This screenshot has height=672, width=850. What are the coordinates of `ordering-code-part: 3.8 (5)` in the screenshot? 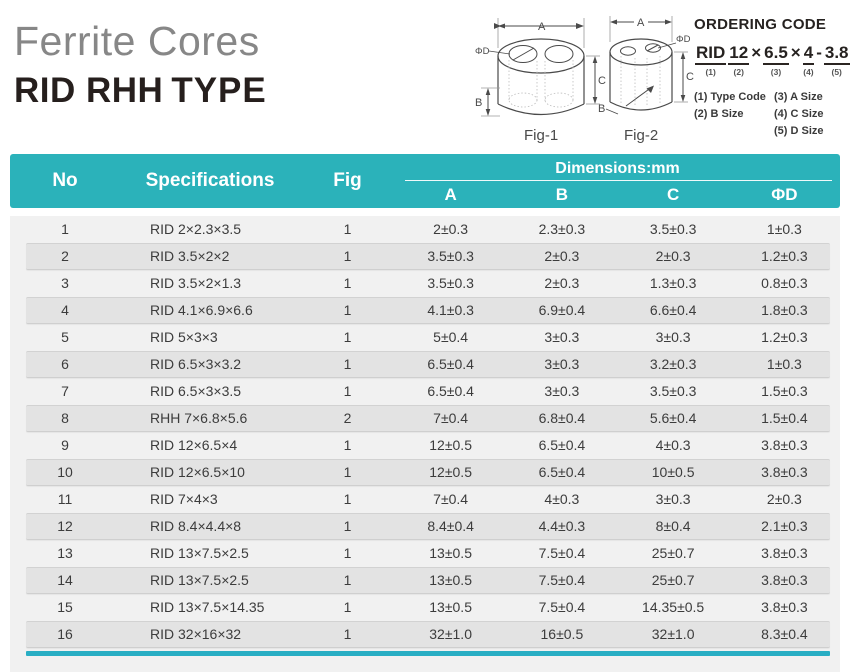 It's located at (836, 60).